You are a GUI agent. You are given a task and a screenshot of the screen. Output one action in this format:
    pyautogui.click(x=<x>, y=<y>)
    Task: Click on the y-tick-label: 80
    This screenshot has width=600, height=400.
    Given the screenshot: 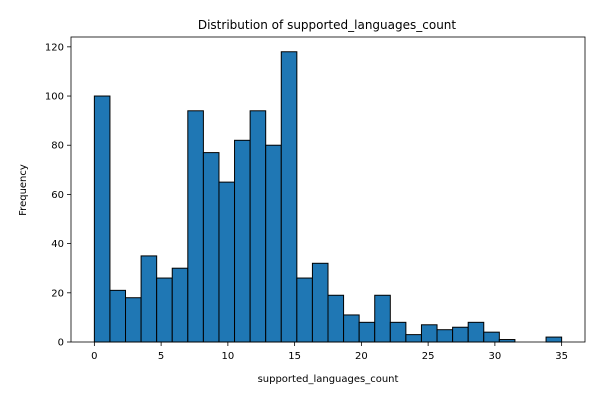 What is the action you would take?
    pyautogui.click(x=57, y=146)
    